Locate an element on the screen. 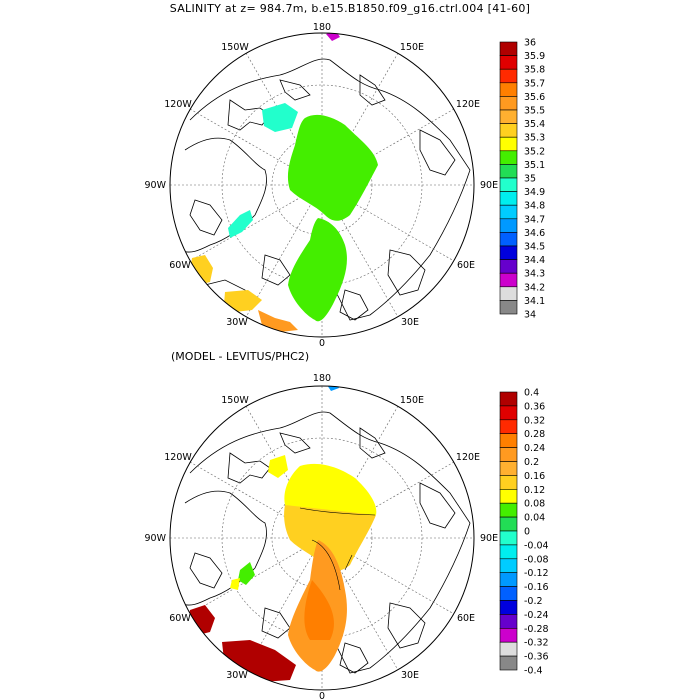 This screenshot has height=700, width=700. bottom-label-30w: 30W is located at coordinates (237, 675).